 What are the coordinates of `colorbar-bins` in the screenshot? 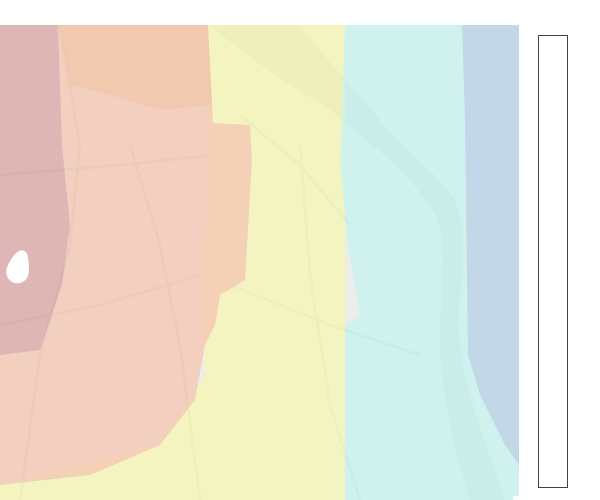 It's located at (553, 261).